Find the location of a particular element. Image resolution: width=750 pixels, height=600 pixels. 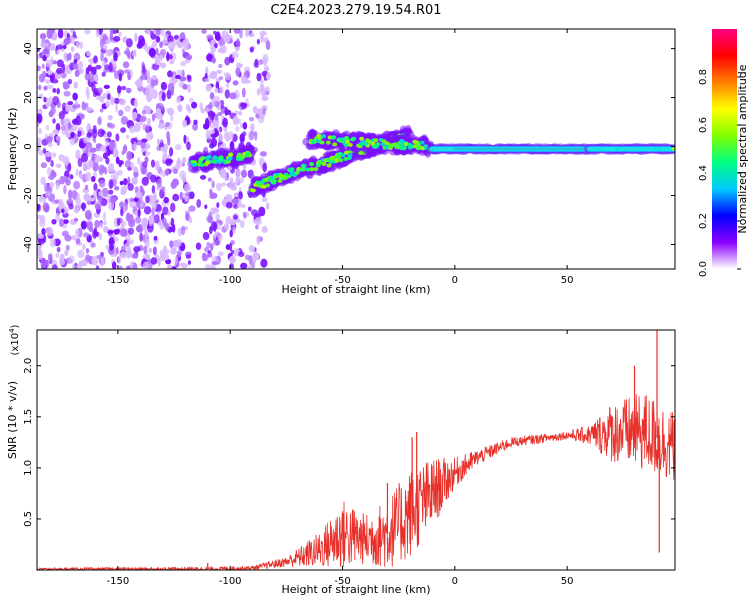

snr-y-tick-label: 1.5 is located at coordinates (28, 417).